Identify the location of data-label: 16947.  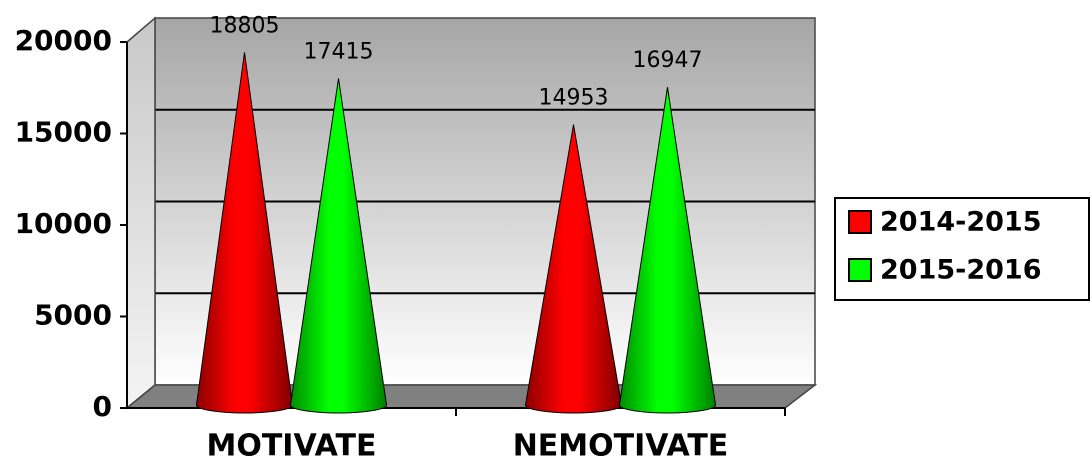
(668, 60).